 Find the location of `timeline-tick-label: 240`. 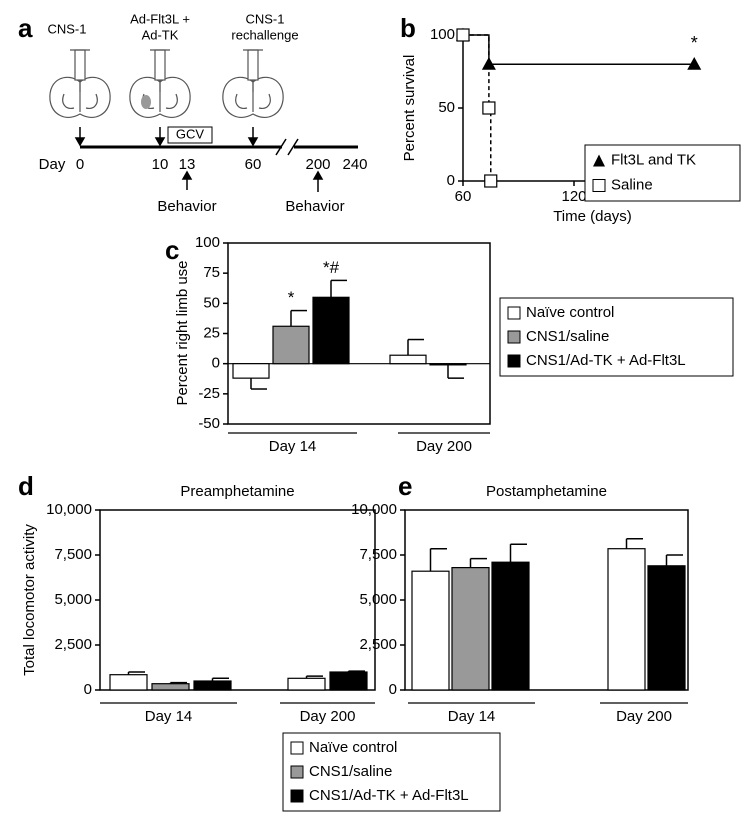

timeline-tick-label: 240 is located at coordinates (354, 164).